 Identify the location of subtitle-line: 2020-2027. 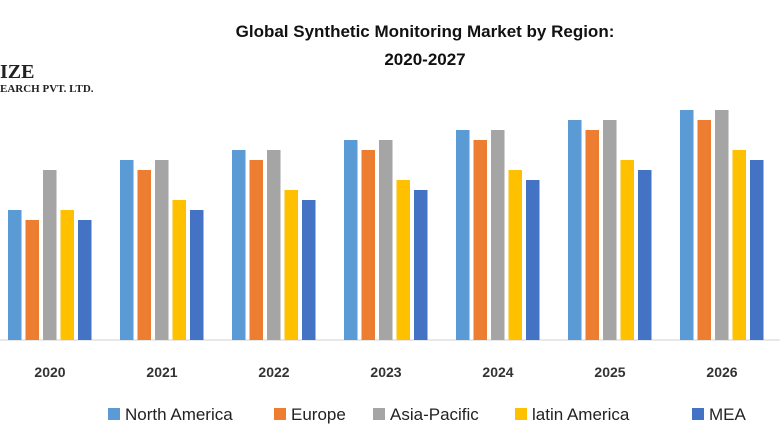
(425, 59).